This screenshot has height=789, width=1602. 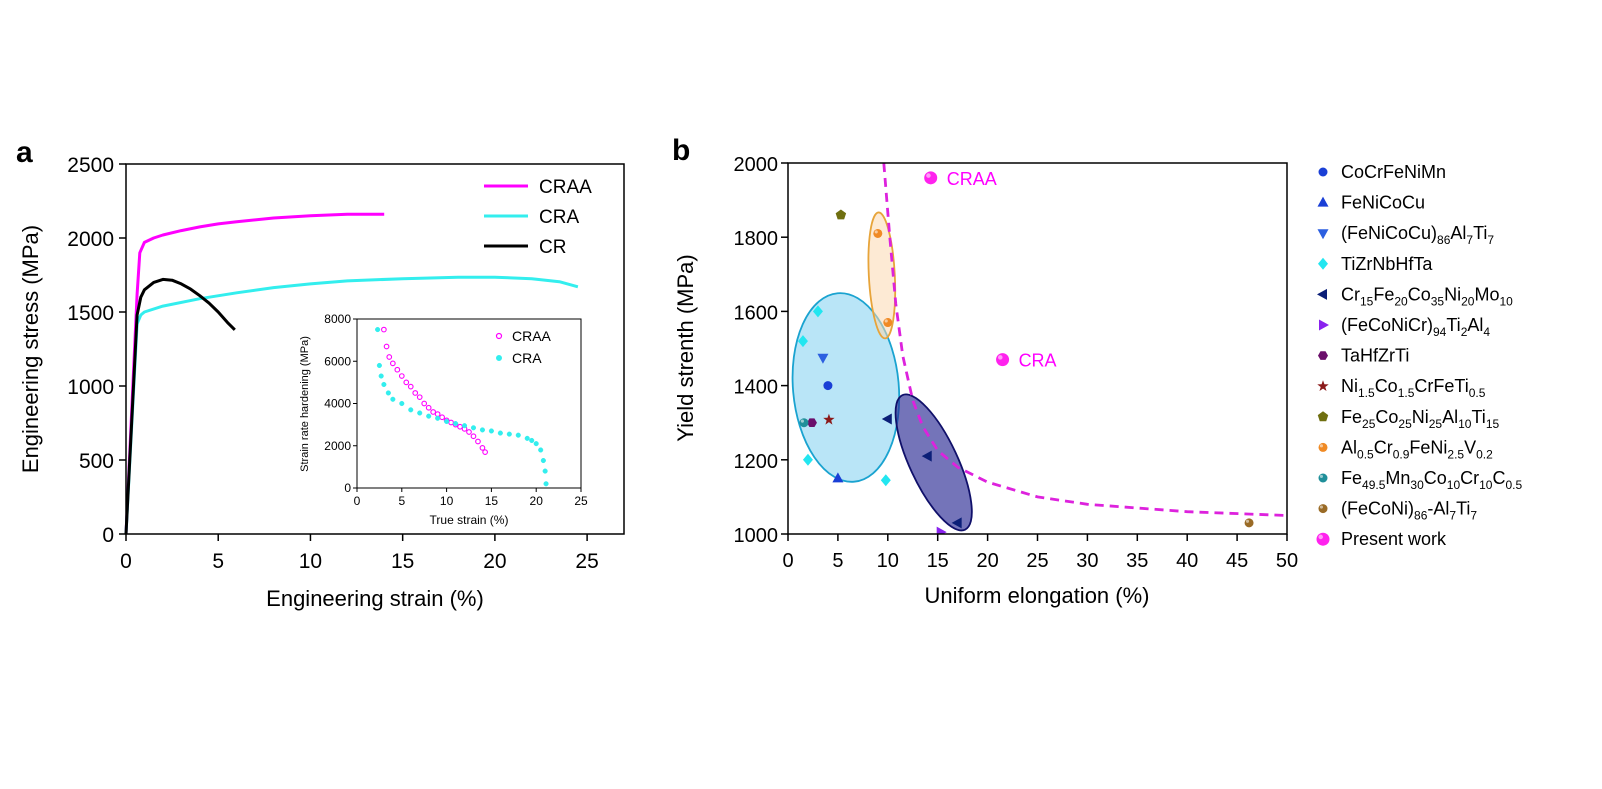 I want to click on data-point-feconicr-94ti2al4, so click(x=941, y=530).